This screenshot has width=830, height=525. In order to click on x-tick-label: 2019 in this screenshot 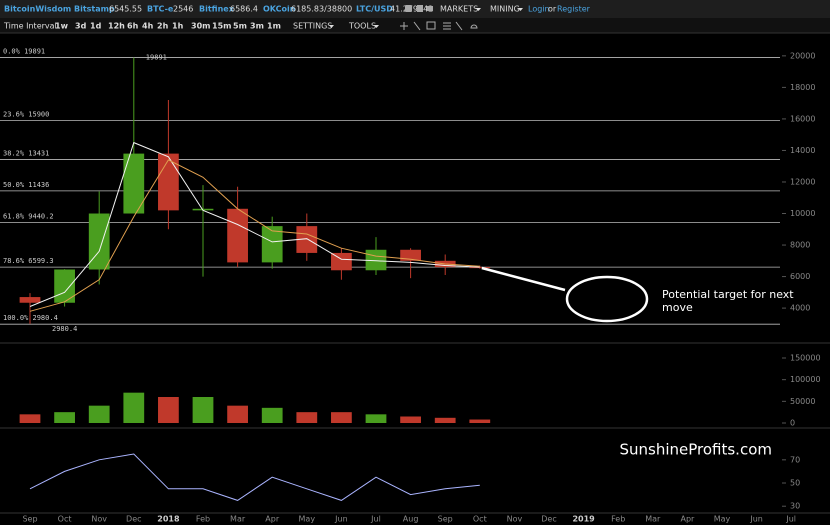, I will do `click(583, 519)`.